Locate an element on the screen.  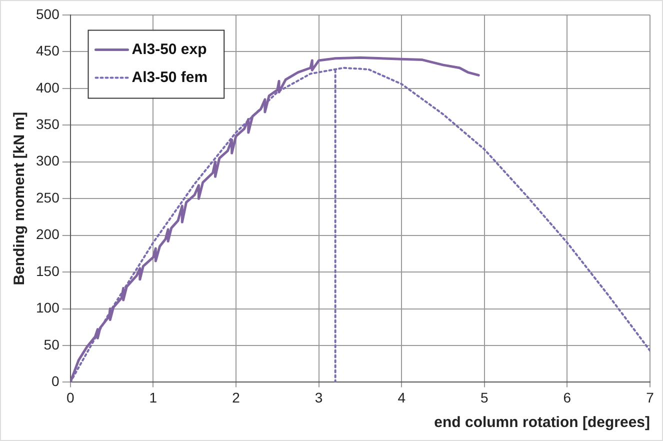
y-tick-label: 350 is located at coordinates (48, 124).